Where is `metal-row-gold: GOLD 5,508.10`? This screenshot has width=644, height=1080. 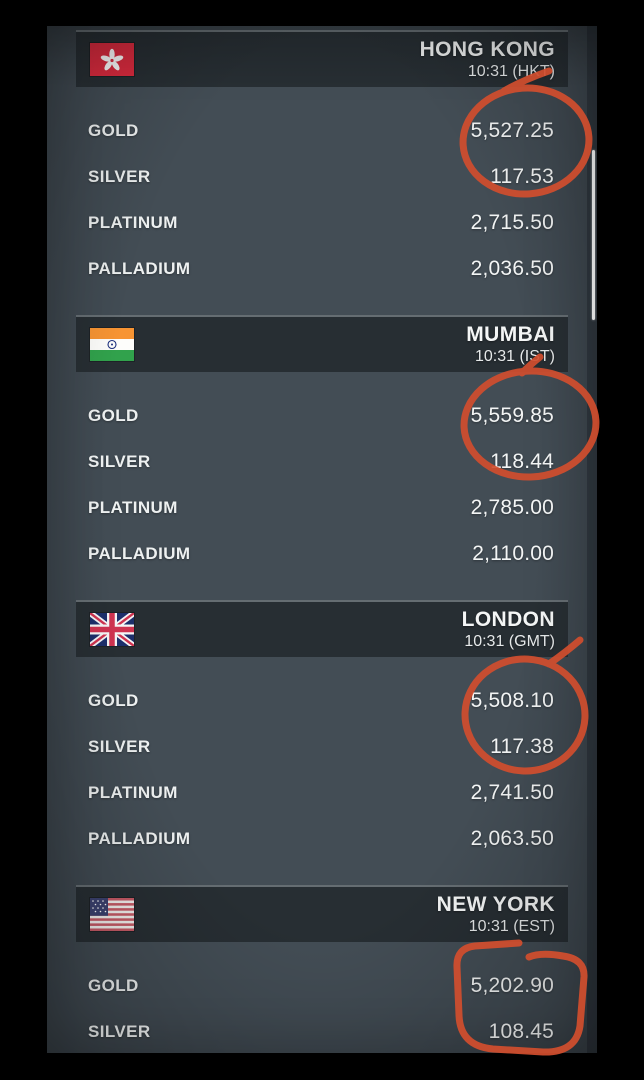
metal-row-gold: GOLD 5,508.10 is located at coordinates (322, 701).